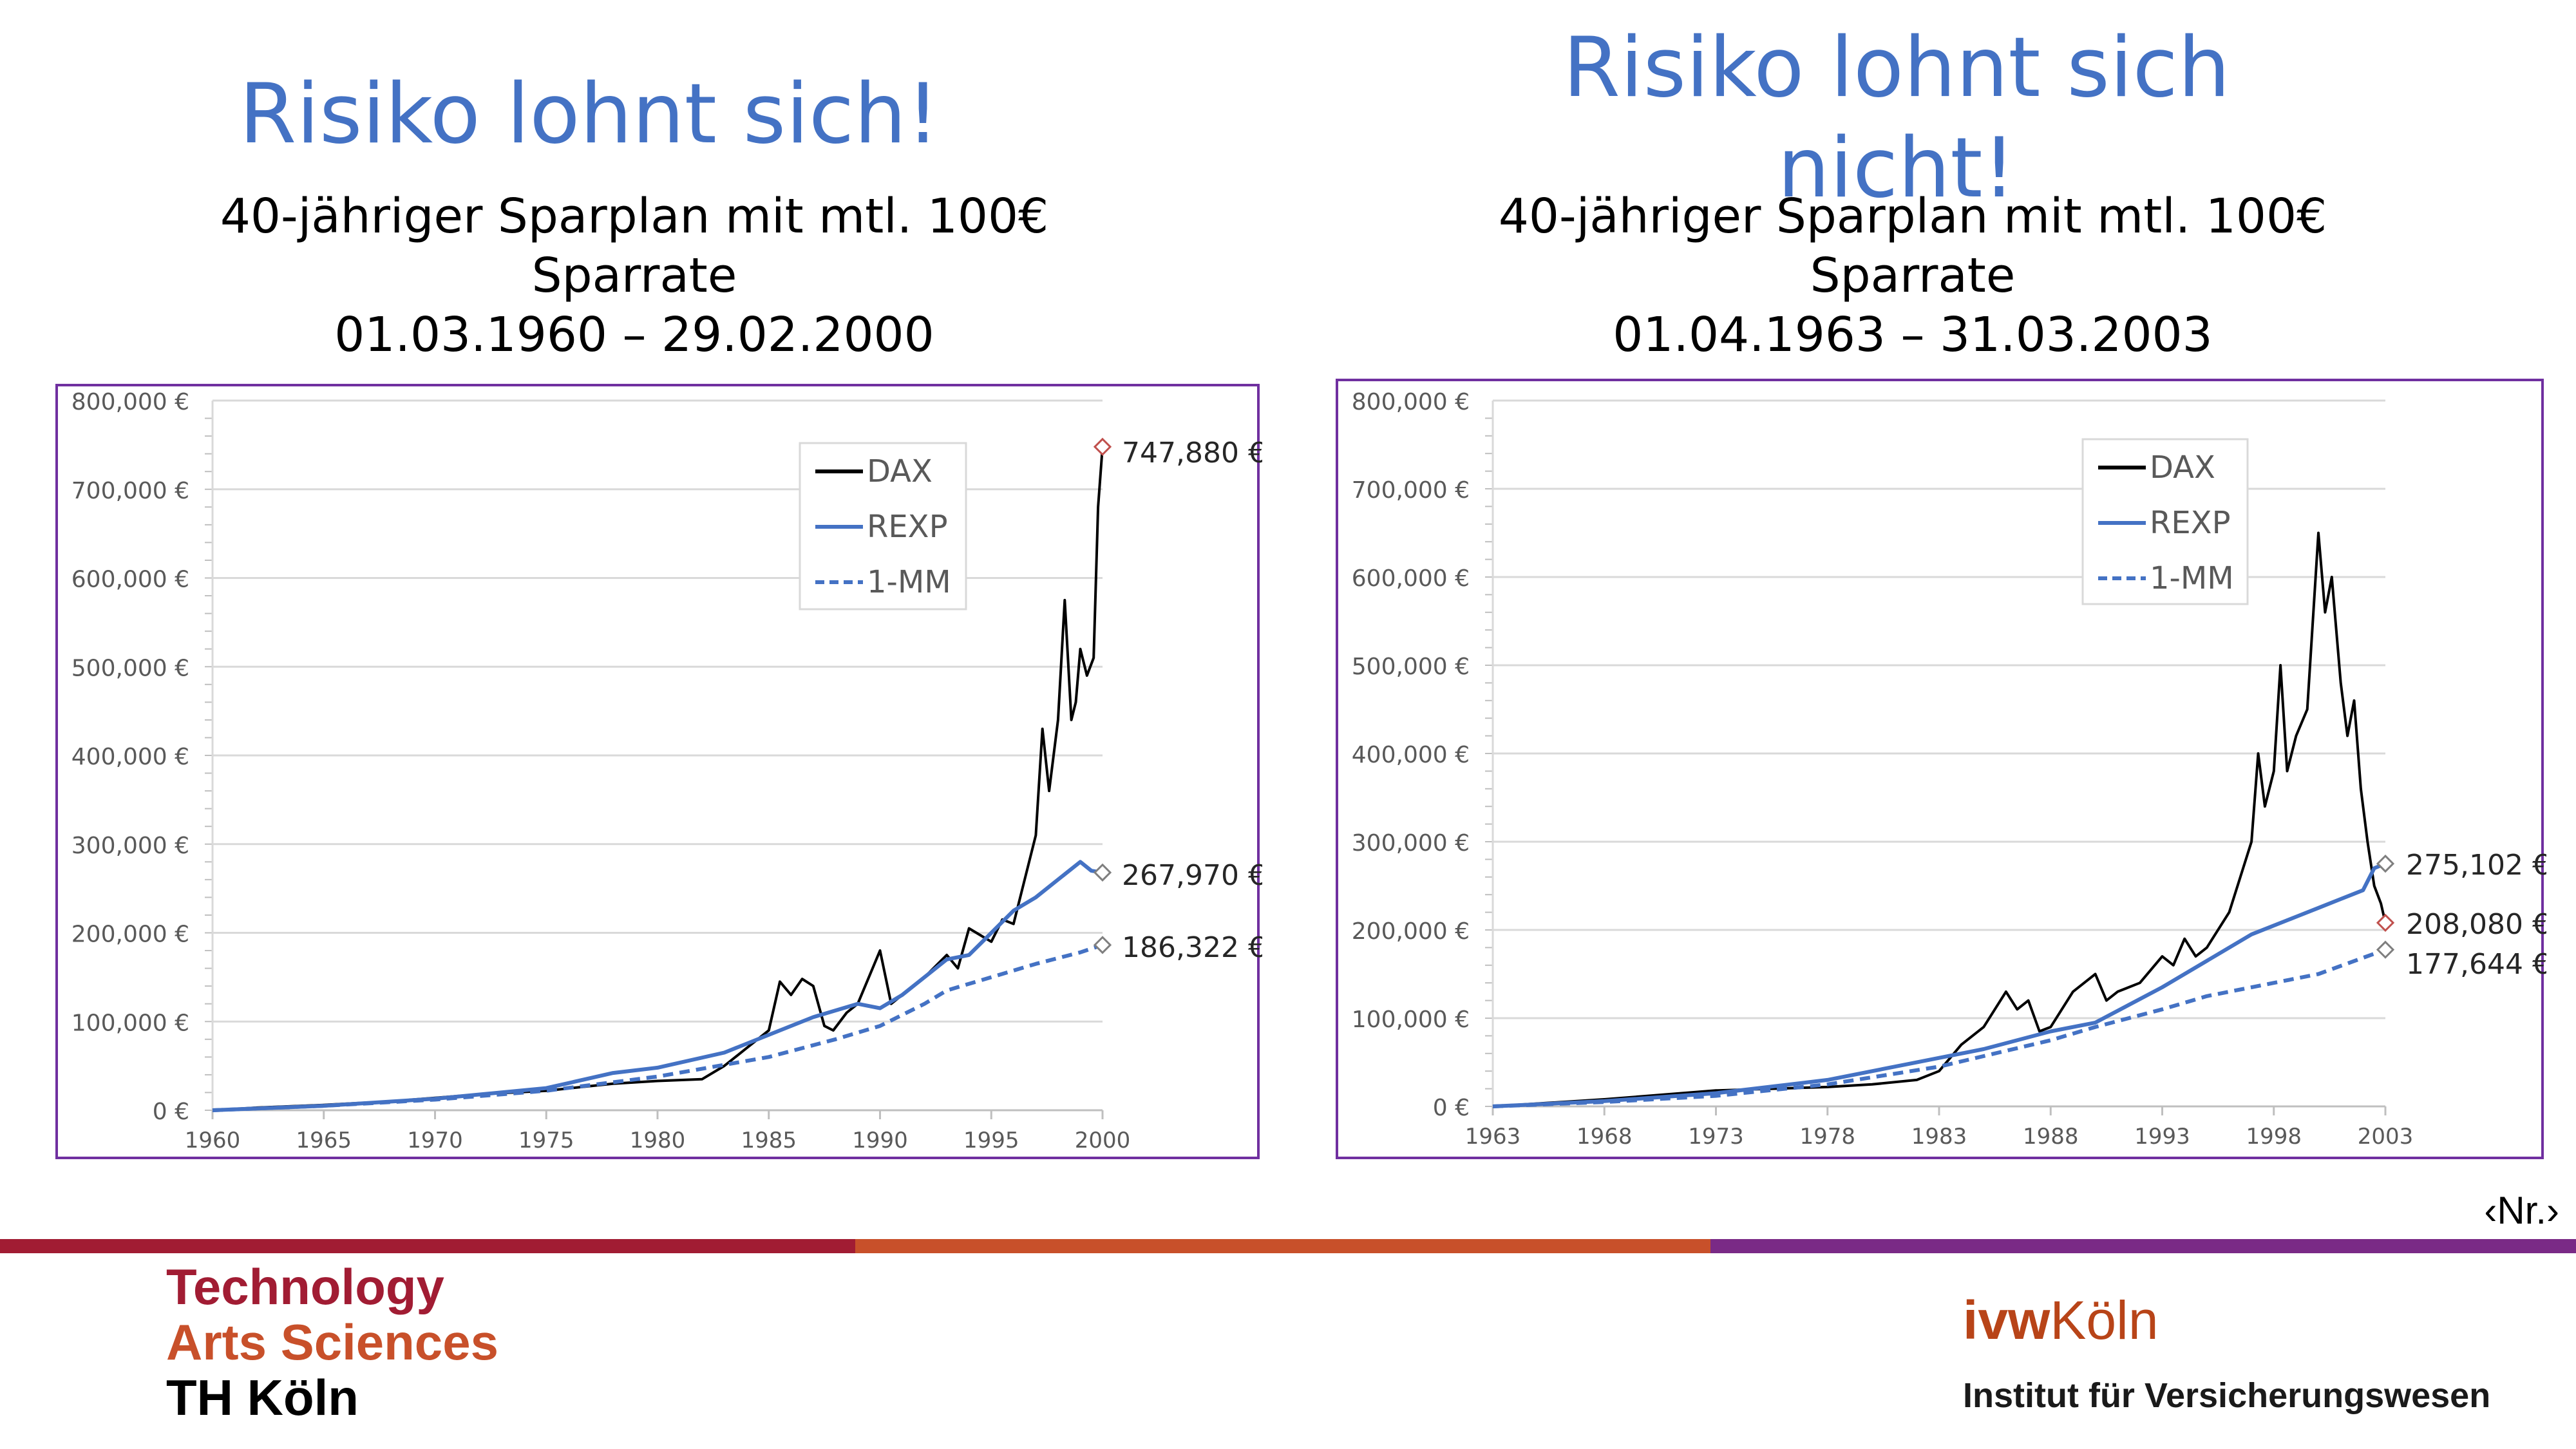 The height and width of the screenshot is (1449, 2576). Describe the element at coordinates (1939, 1137) in the screenshot. I see `x-tick-label: 1983` at that location.